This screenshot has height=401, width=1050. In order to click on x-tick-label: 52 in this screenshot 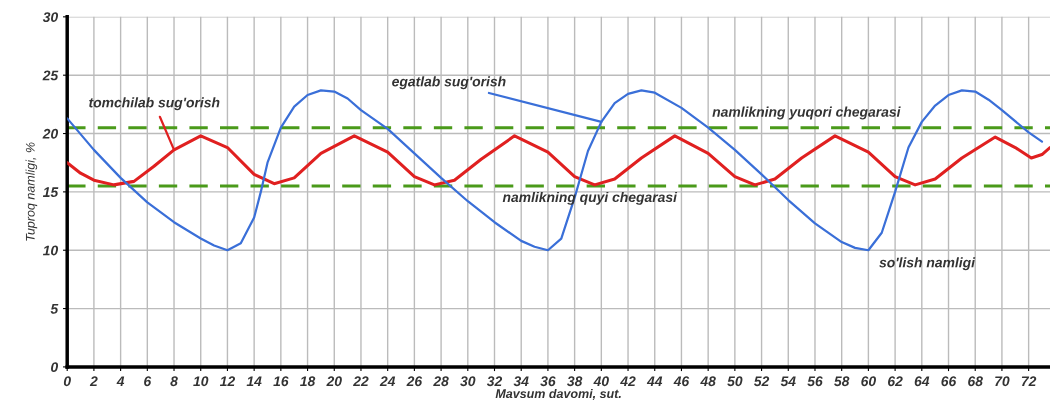, I will do `click(761, 381)`.